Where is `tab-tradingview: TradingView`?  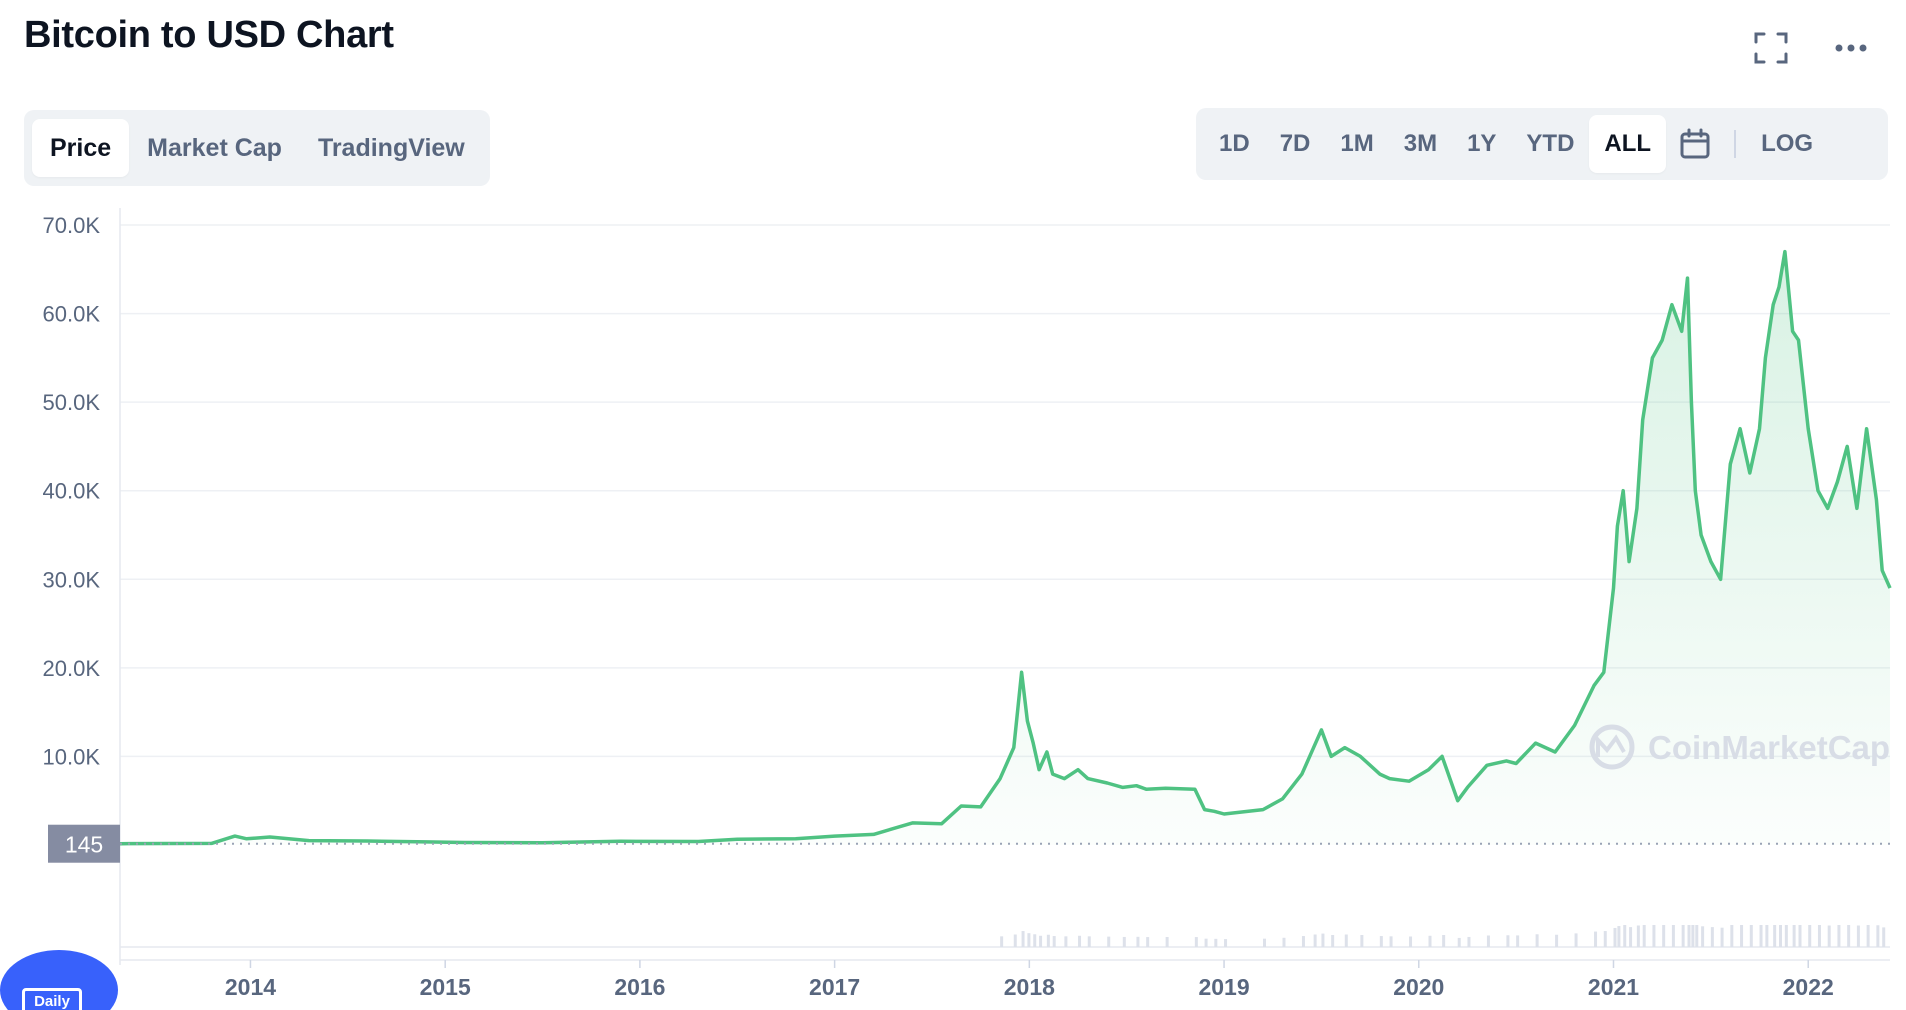
tab-tradingview: TradingView is located at coordinates (391, 147).